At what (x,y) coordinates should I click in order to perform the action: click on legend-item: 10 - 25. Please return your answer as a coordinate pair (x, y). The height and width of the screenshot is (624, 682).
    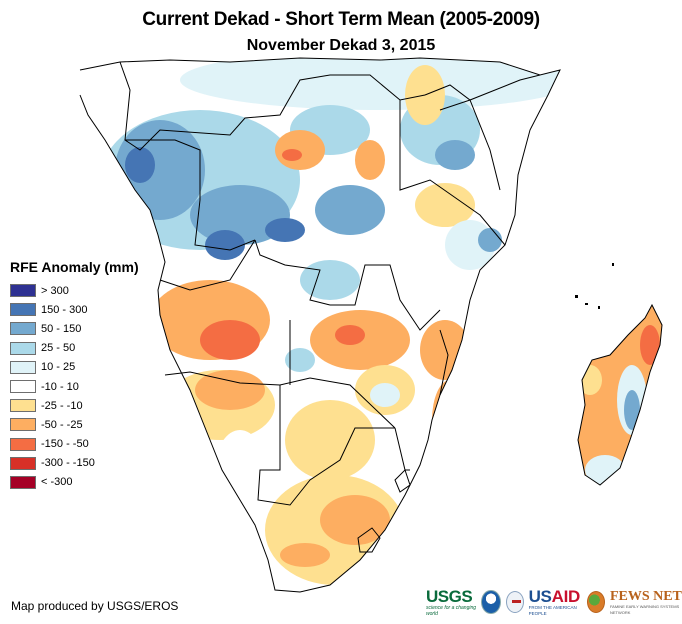
    Looking at the image, I should click on (74, 367).